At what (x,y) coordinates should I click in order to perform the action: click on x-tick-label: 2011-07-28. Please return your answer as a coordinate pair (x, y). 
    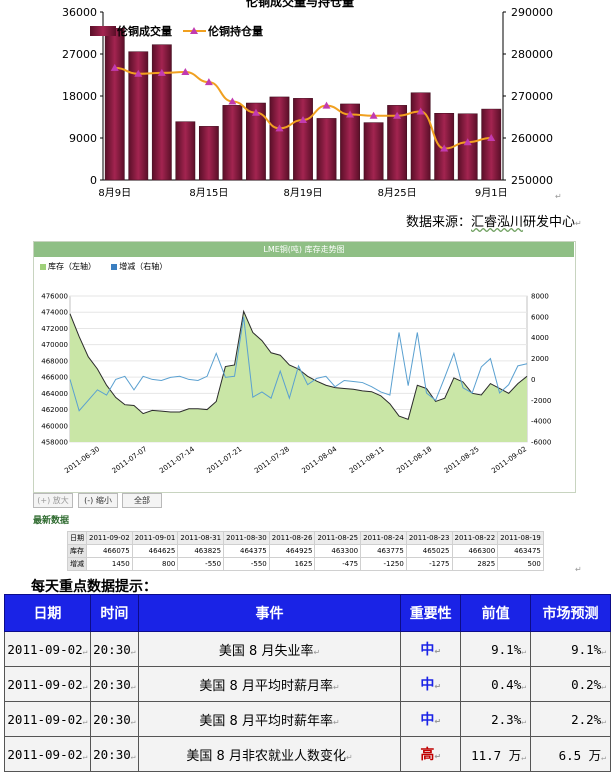
    Looking at the image, I should click on (272, 460).